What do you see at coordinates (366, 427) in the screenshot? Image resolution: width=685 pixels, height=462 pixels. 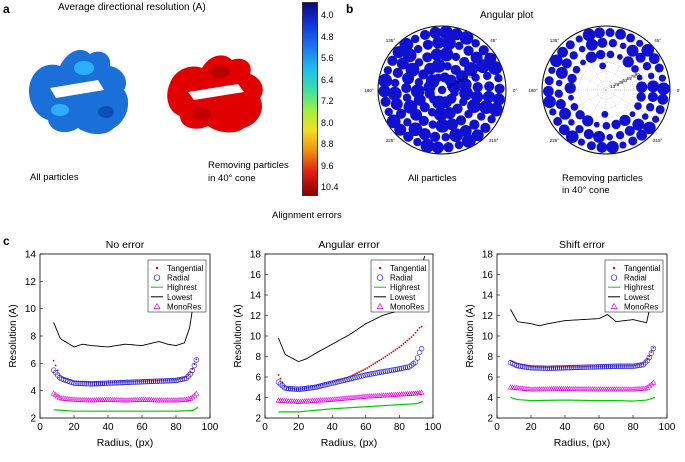 I see `x-tick-label: 60` at bounding box center [366, 427].